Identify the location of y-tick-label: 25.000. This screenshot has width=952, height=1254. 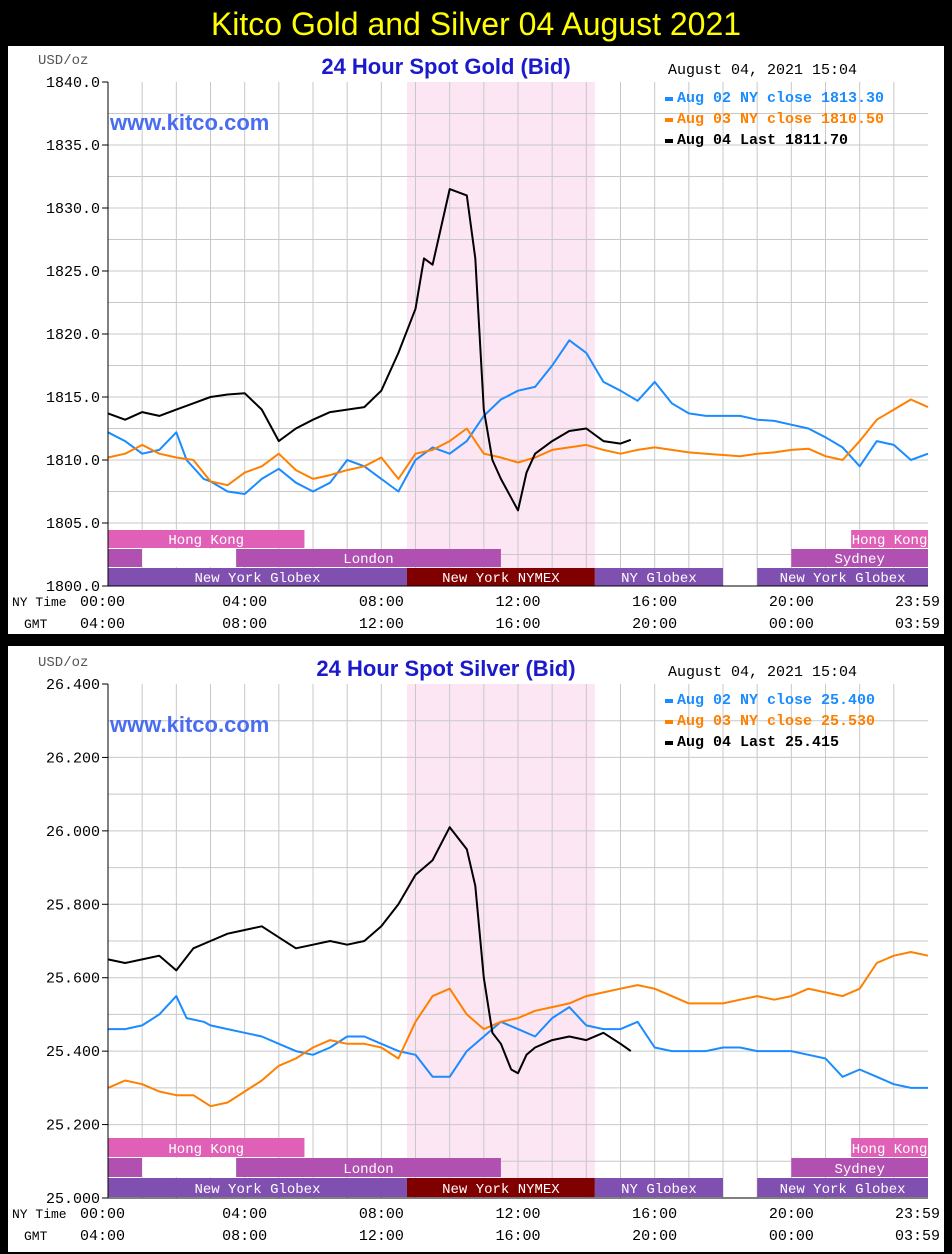
(73, 1199).